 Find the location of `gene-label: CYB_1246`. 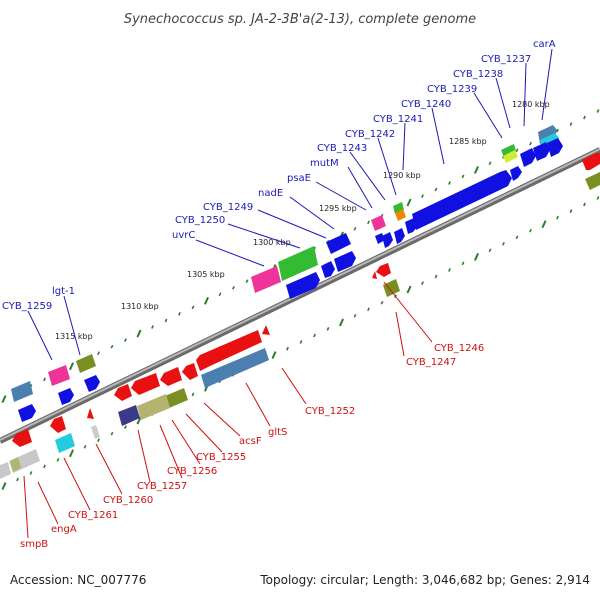

gene-label: CYB_1246 is located at coordinates (459, 348).